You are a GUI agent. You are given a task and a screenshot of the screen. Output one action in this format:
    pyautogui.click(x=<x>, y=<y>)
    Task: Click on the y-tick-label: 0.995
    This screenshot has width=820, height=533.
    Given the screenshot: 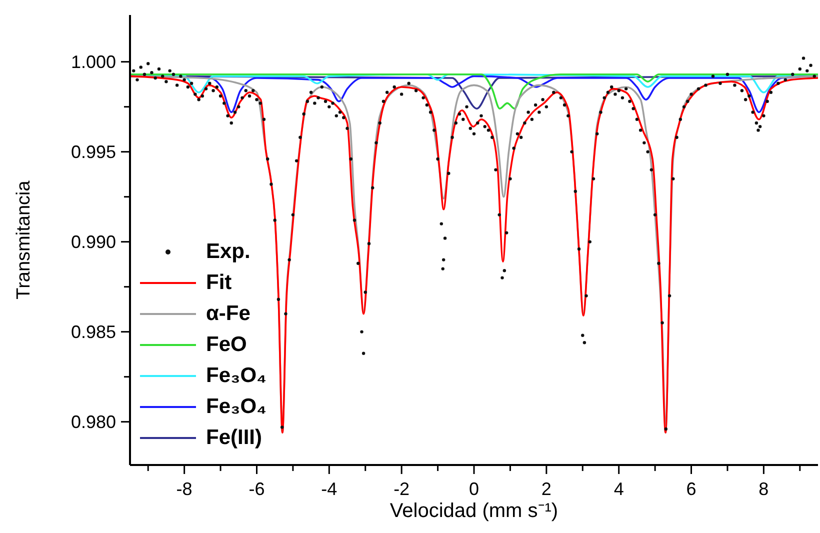 What is the action you would take?
    pyautogui.click(x=93, y=152)
    